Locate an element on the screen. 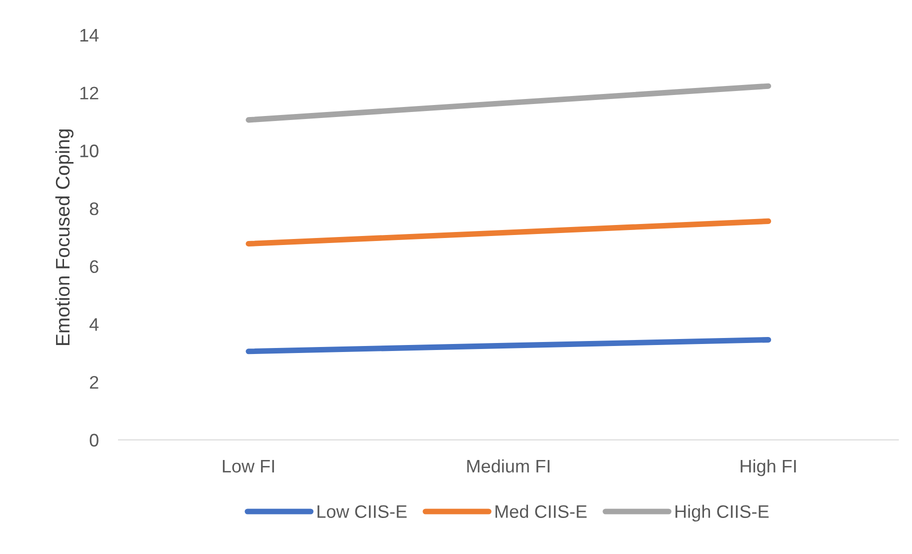 This screenshot has height=554, width=912. x-tick-label: Low FI is located at coordinates (248, 466).